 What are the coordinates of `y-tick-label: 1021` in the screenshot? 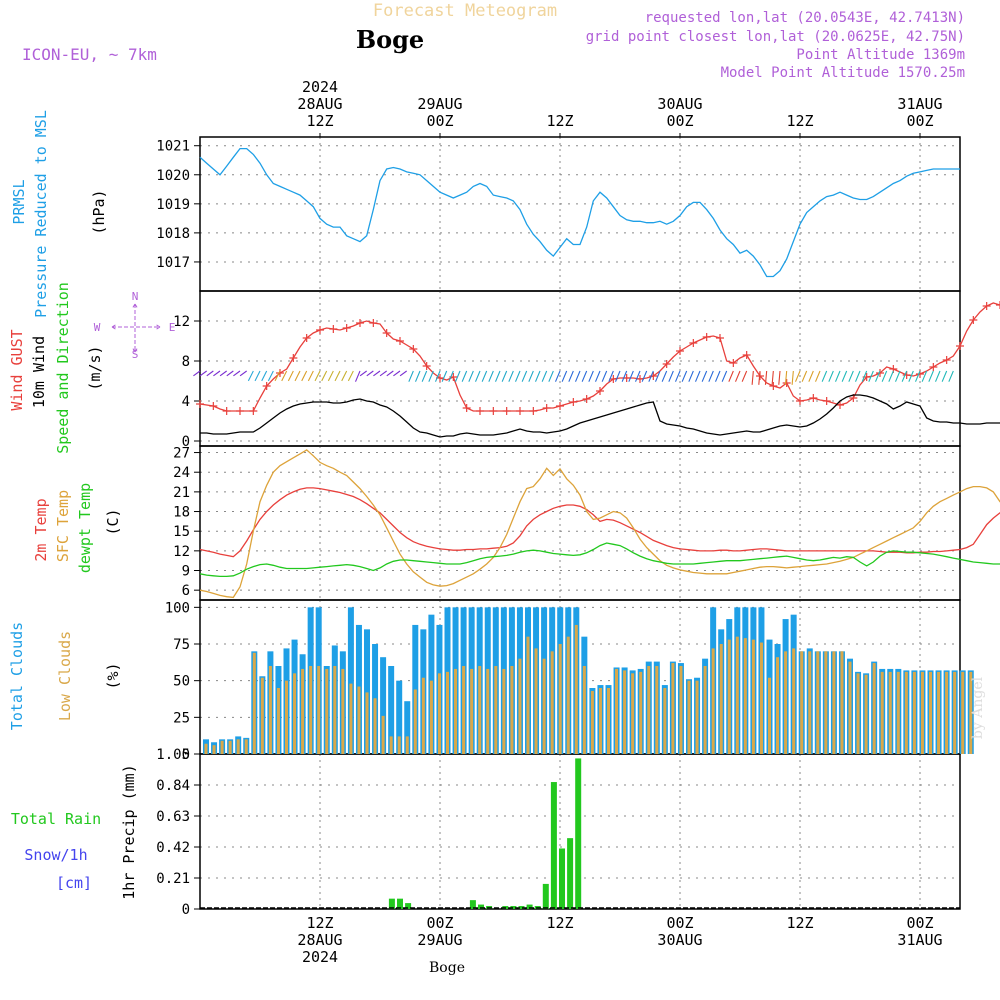 It's located at (173, 147).